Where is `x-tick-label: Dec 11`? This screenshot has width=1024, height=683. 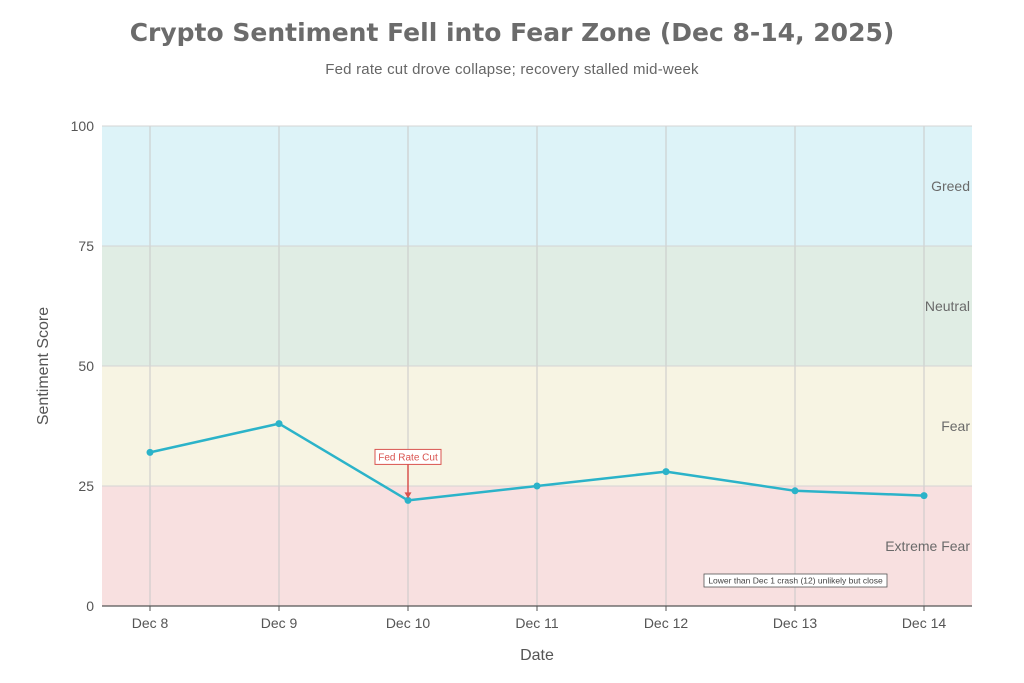 x-tick-label: Dec 11 is located at coordinates (537, 623).